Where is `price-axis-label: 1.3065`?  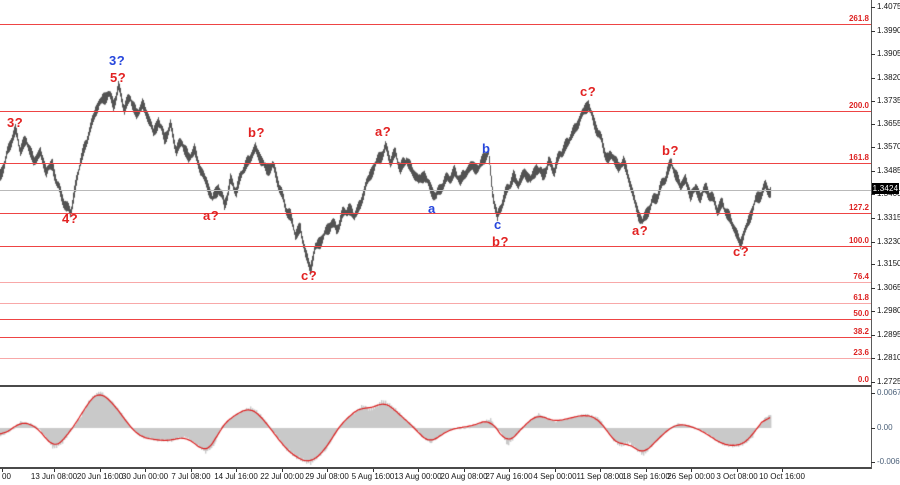
price-axis-label: 1.3065 is located at coordinates (888, 287).